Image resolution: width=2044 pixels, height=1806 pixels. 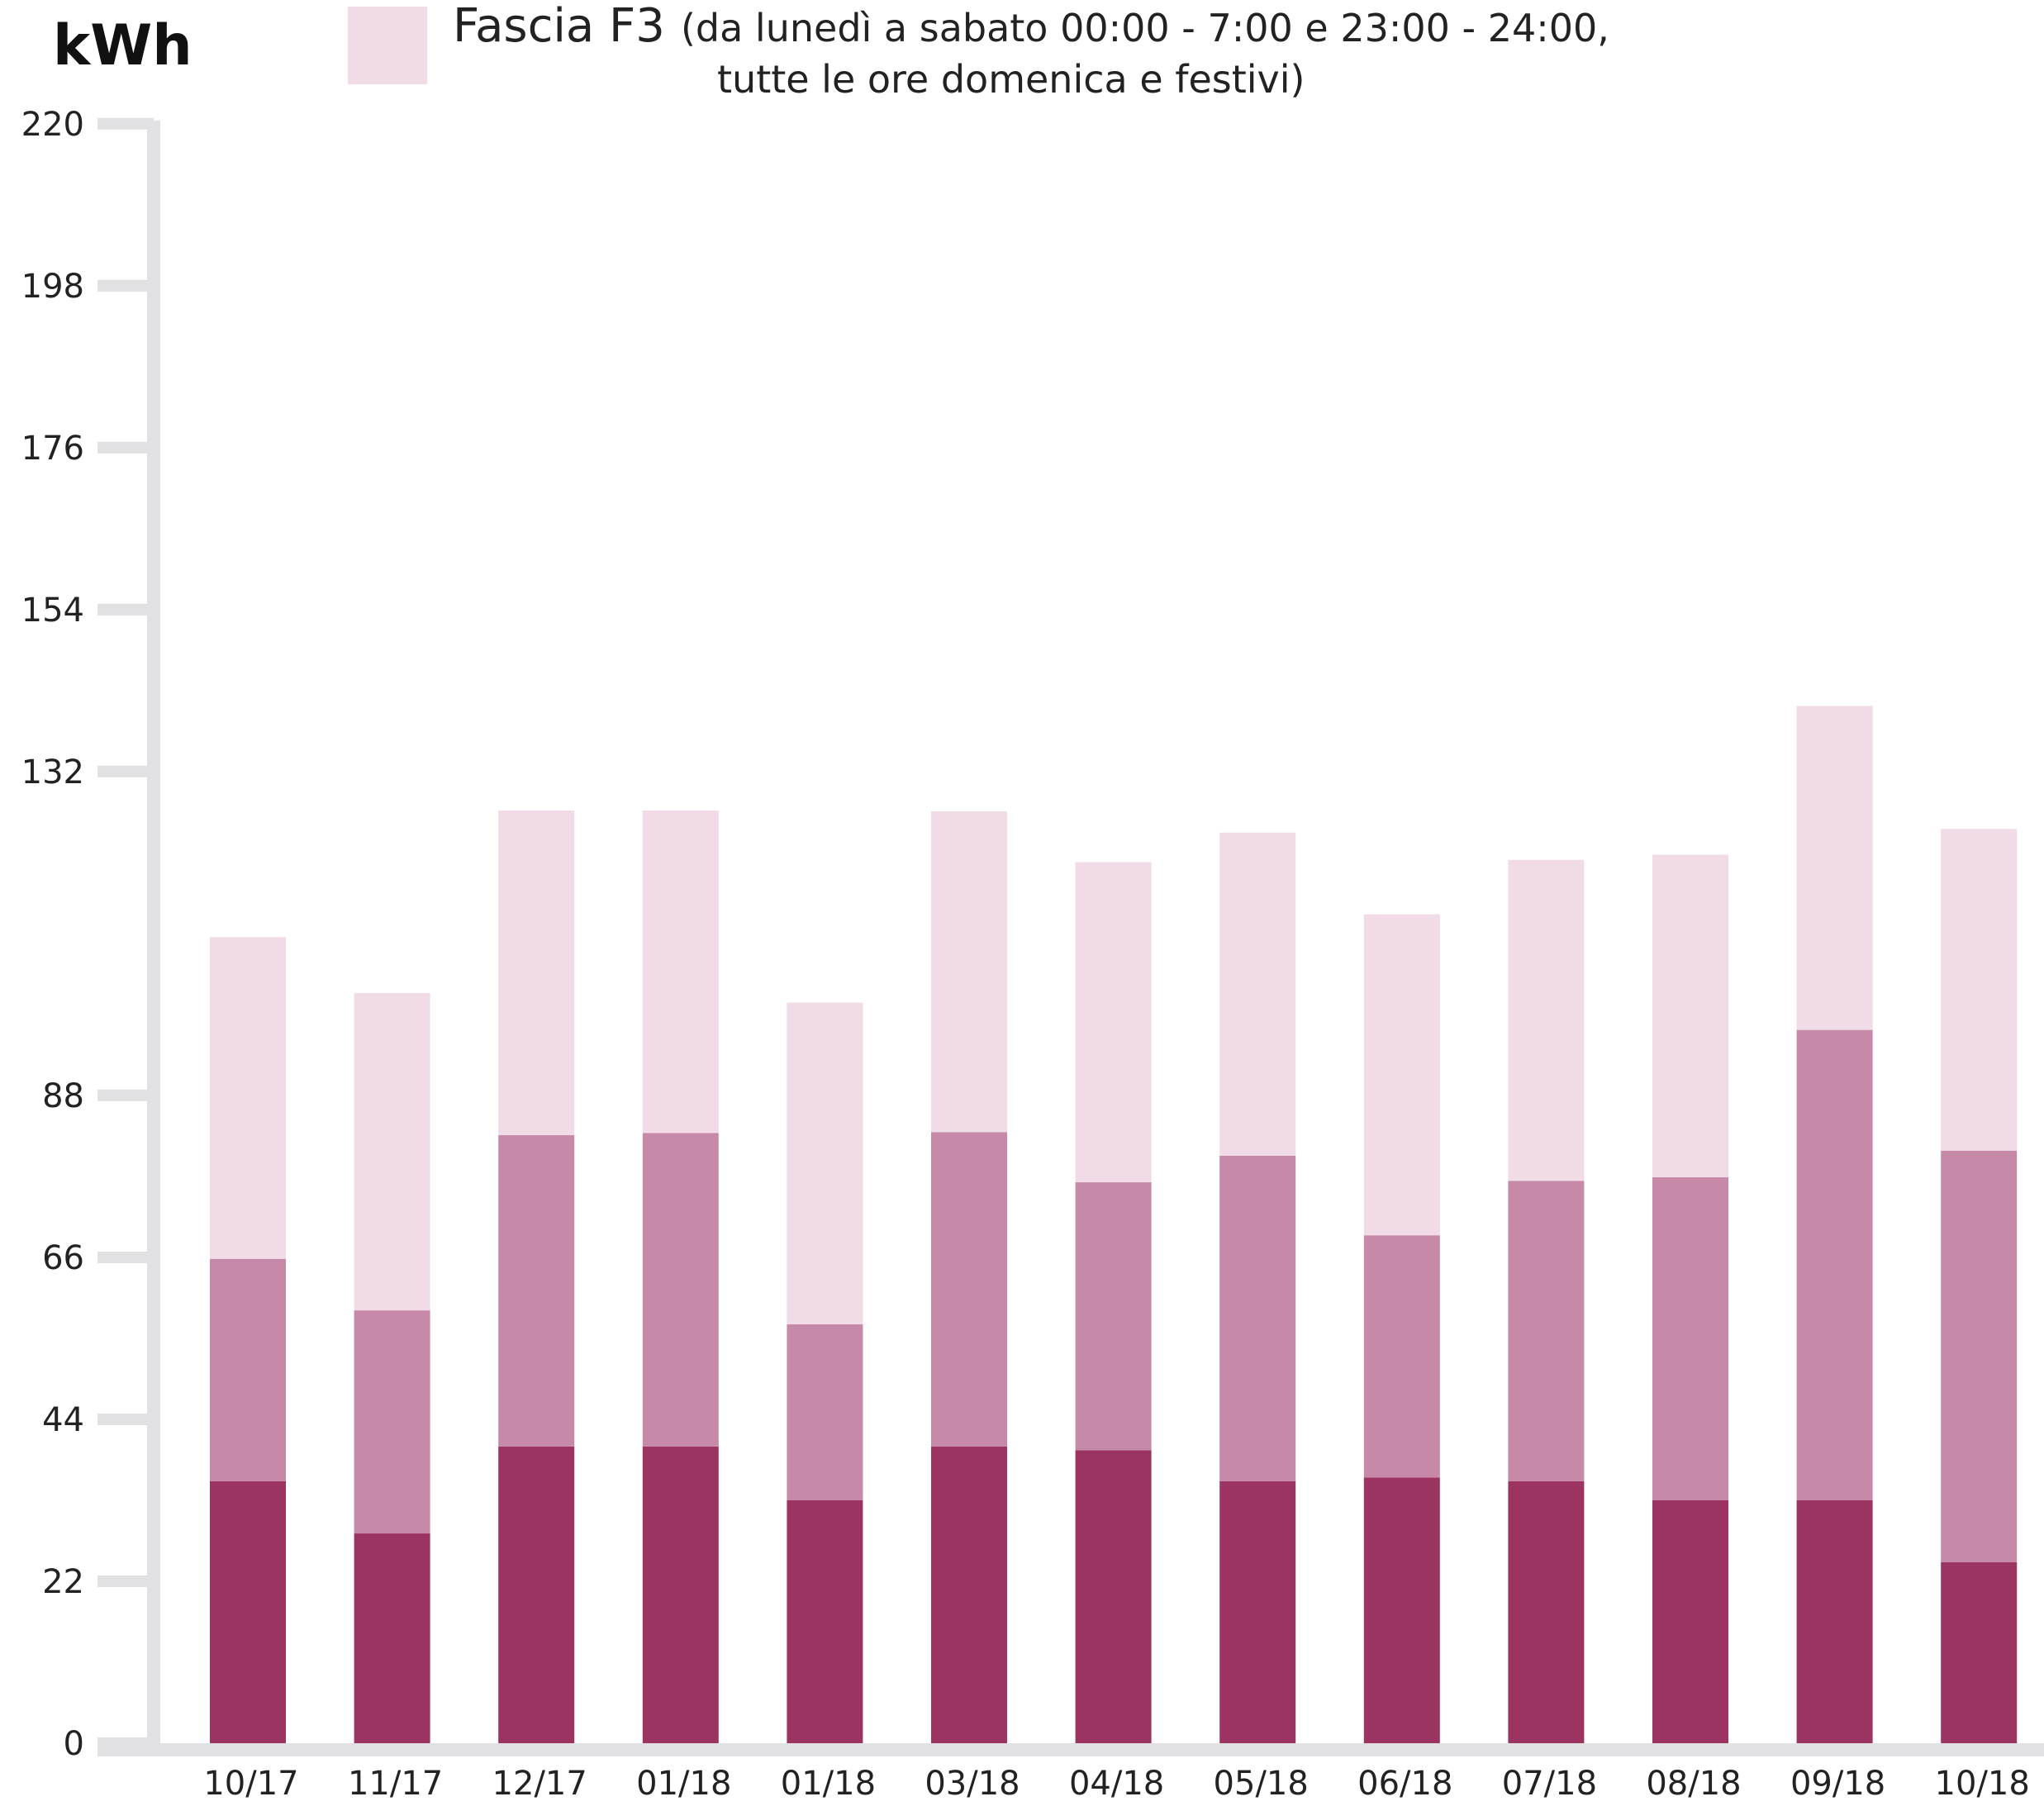 I want to click on y-tick-label-132: 132, so click(x=52, y=772).